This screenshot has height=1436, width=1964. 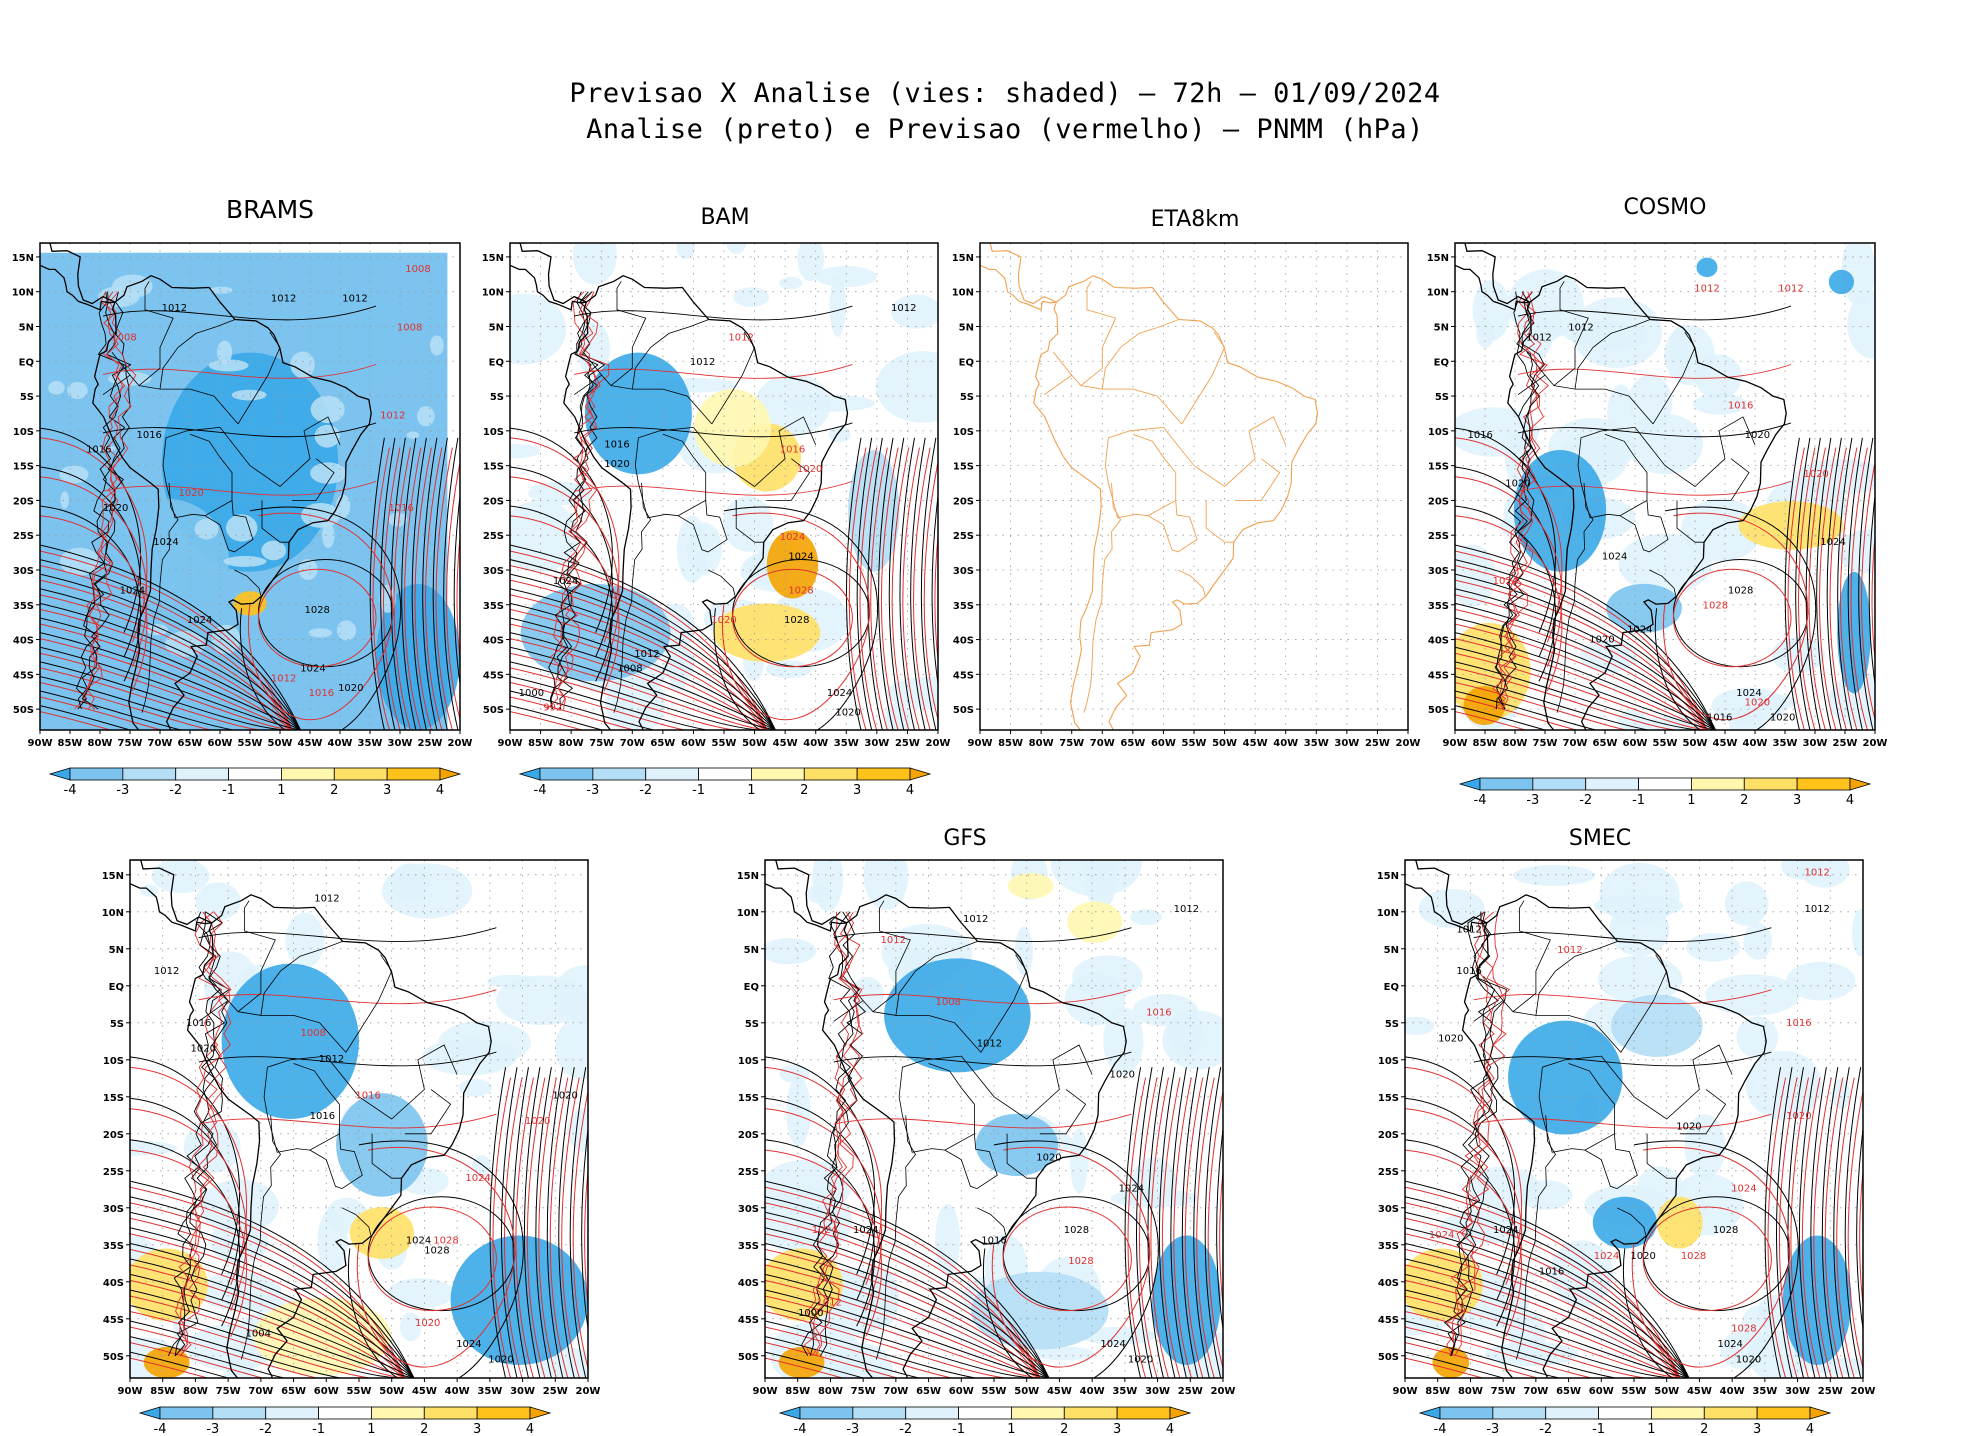 I want to click on lon-tick-label: 65W, so click(x=1132, y=743).